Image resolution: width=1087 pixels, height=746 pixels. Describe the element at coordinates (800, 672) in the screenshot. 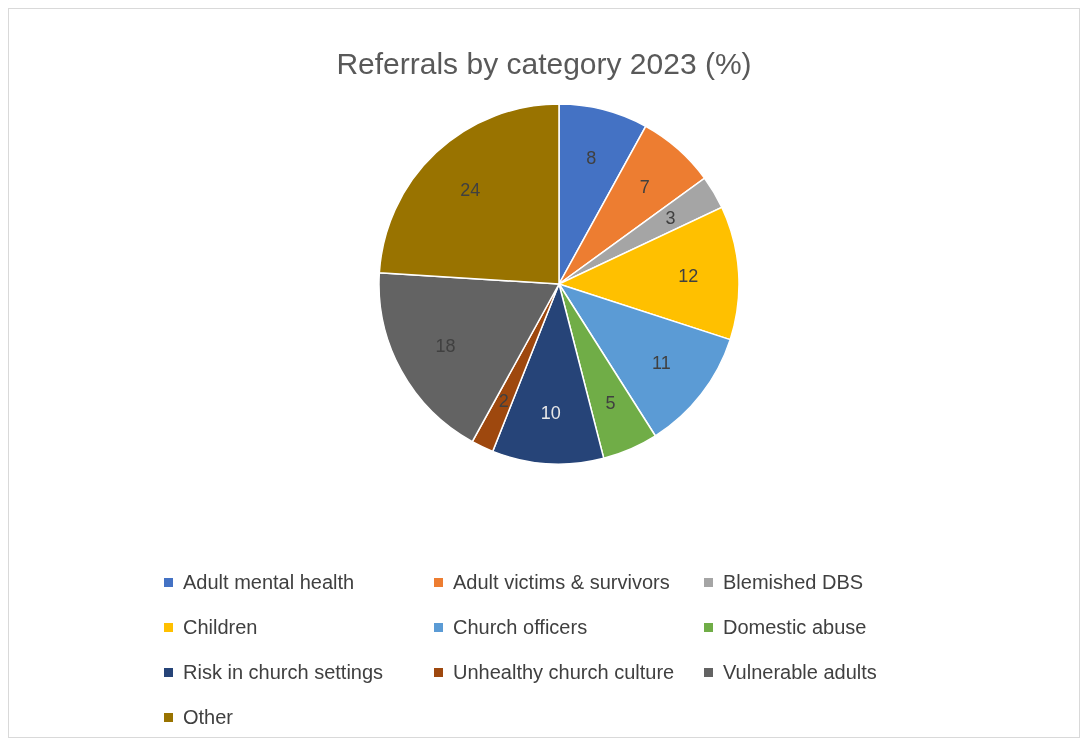

I see `legend-label: Vulnerable adults` at that location.